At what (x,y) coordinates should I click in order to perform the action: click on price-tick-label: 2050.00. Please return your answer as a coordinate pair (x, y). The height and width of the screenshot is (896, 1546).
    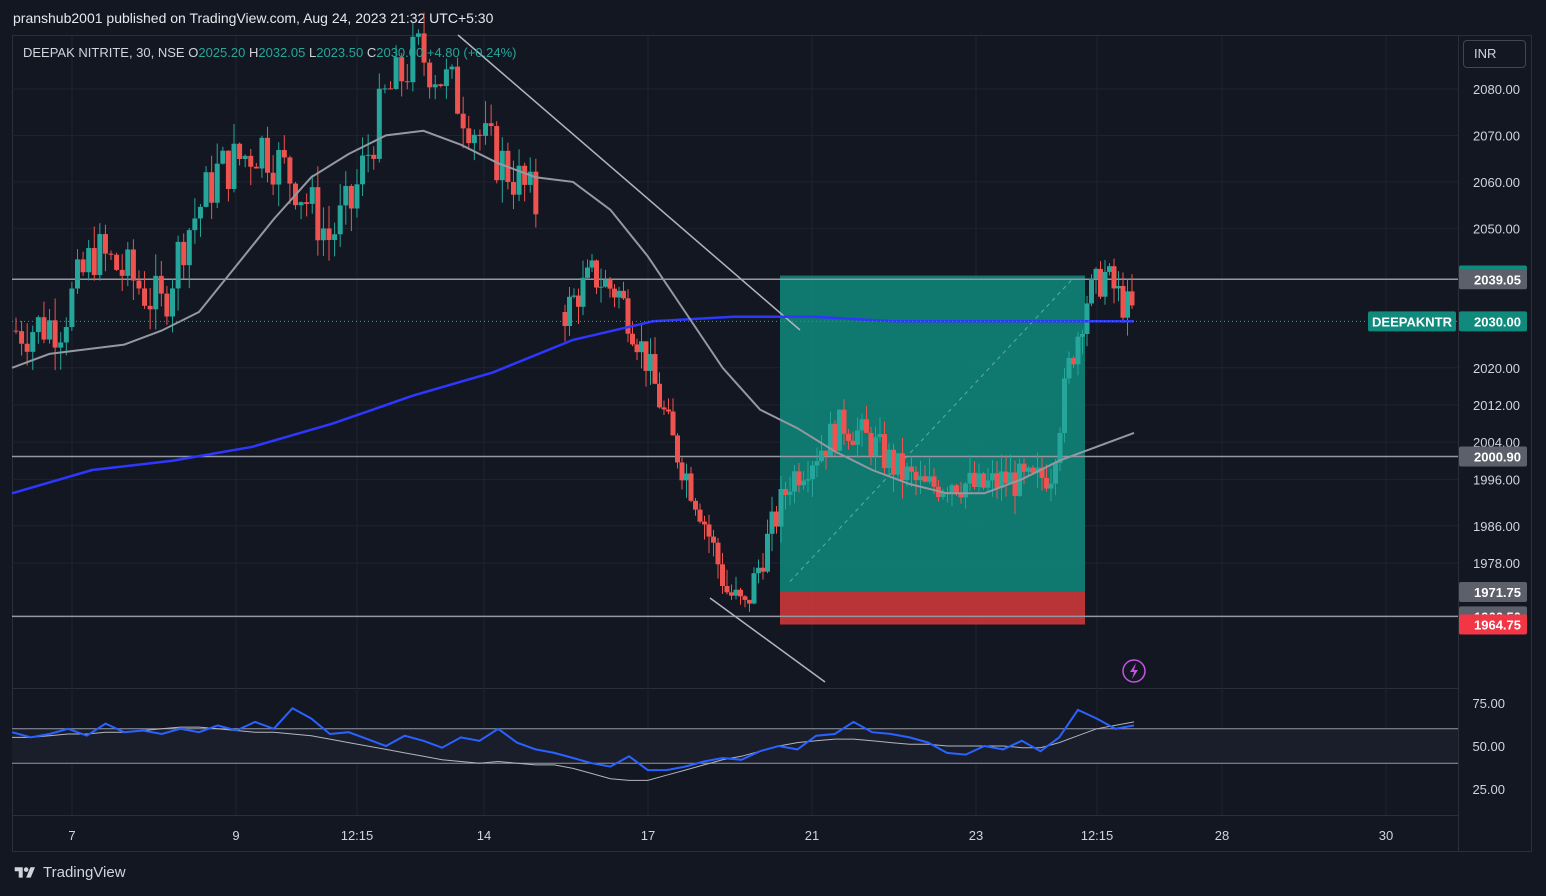
    Looking at the image, I should click on (1496, 228).